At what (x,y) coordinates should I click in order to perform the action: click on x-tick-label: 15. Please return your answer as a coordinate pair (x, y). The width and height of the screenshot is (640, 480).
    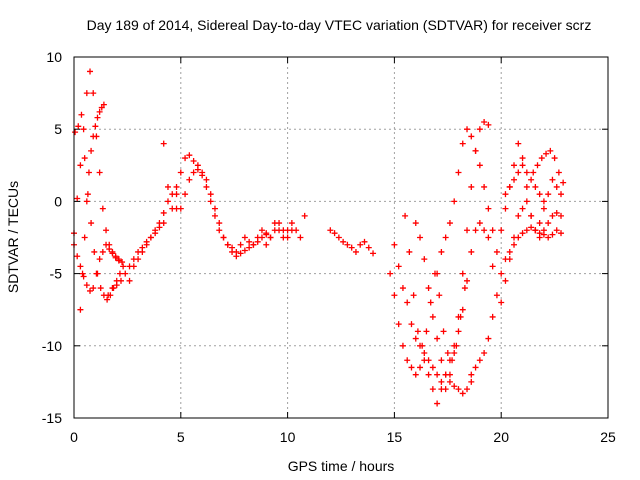
    Looking at the image, I should click on (395, 437).